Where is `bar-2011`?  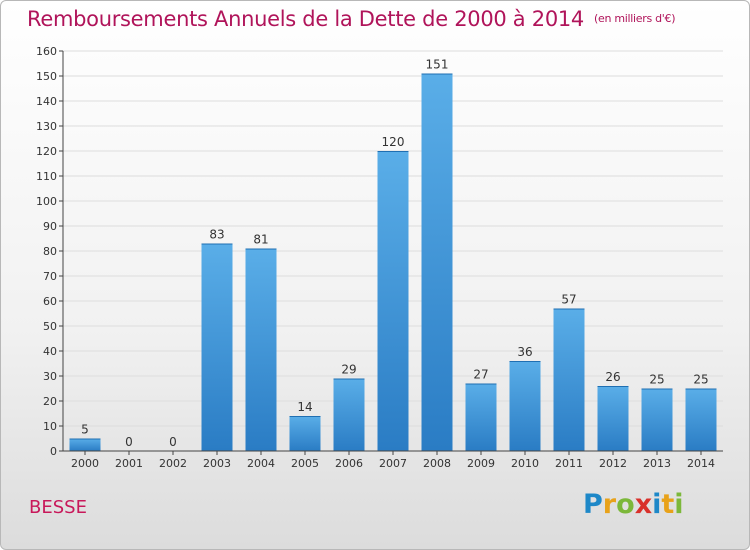 bar-2011 is located at coordinates (569, 379).